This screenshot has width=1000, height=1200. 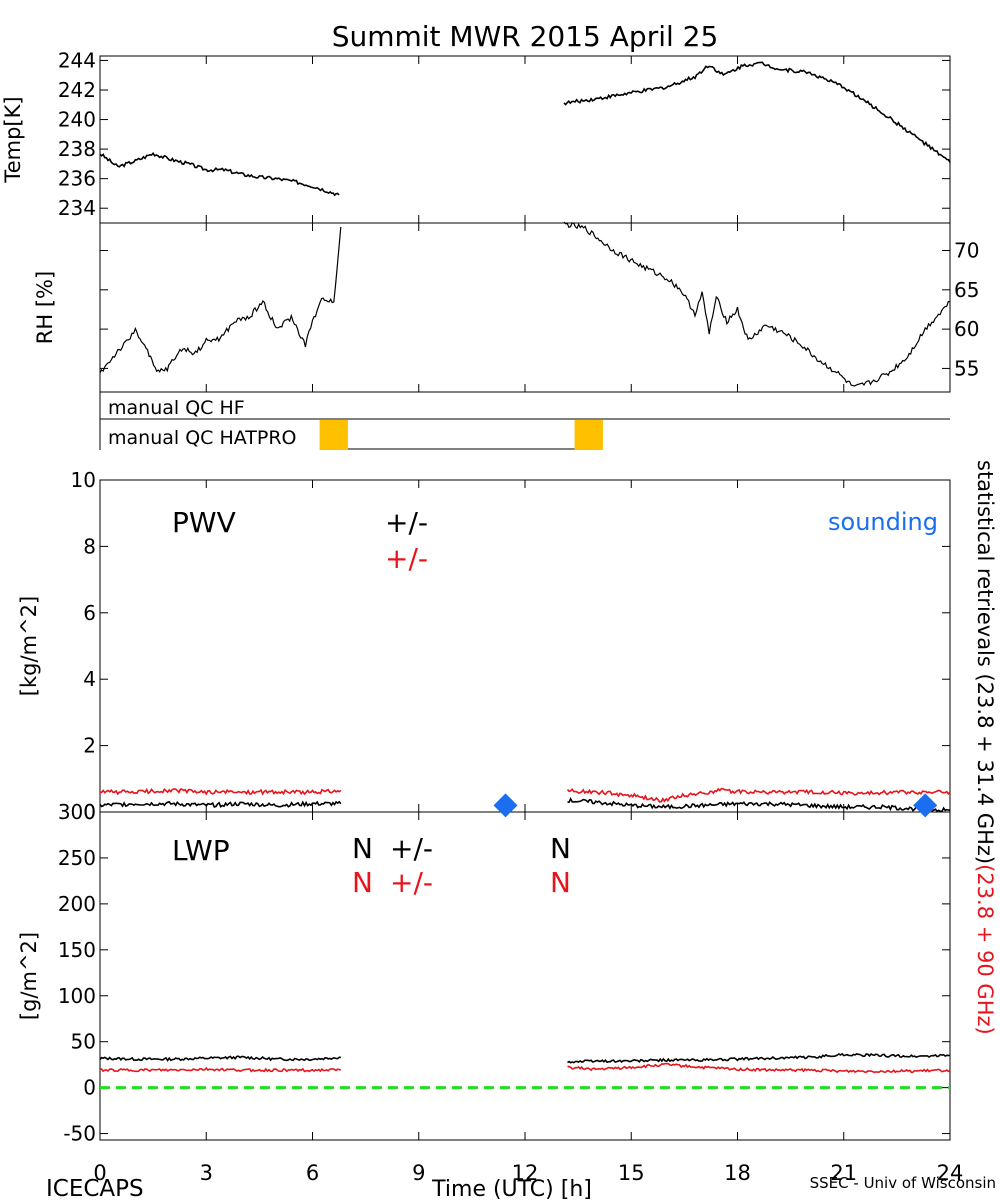 What do you see at coordinates (77, 179) in the screenshot?
I see `temp-ytick-label: 236` at bounding box center [77, 179].